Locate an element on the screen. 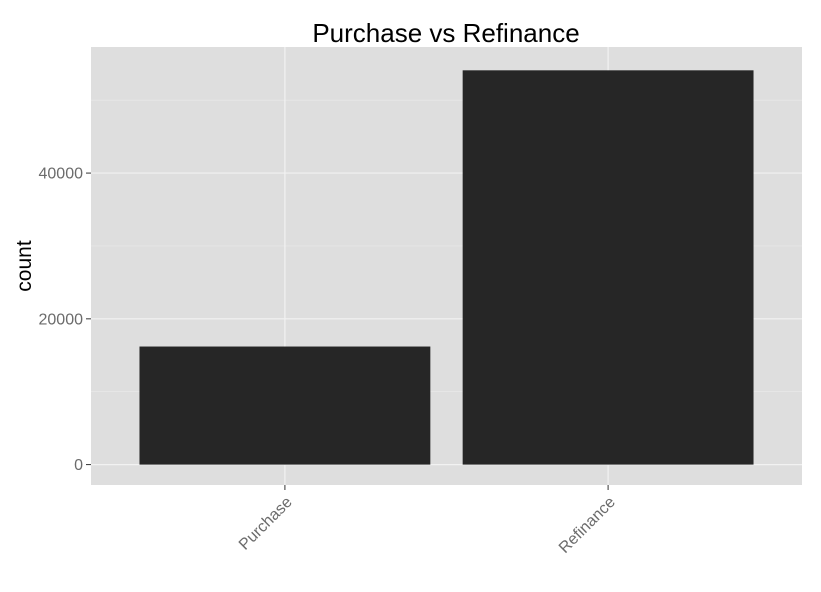 The image size is (821, 592). y-tick-label: 0 is located at coordinates (78, 465).